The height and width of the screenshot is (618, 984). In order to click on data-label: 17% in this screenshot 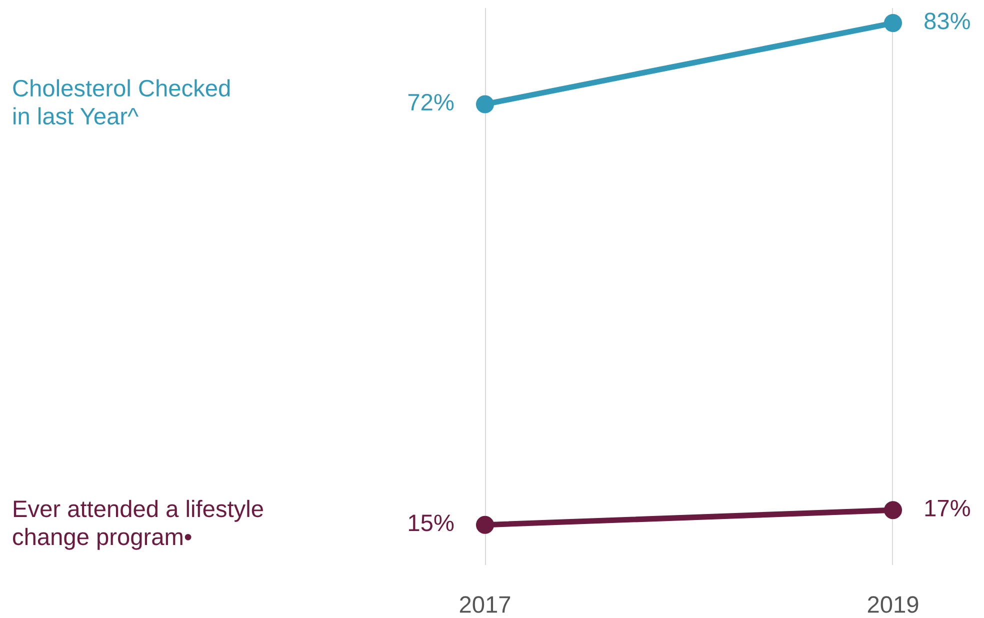, I will do `click(947, 508)`.